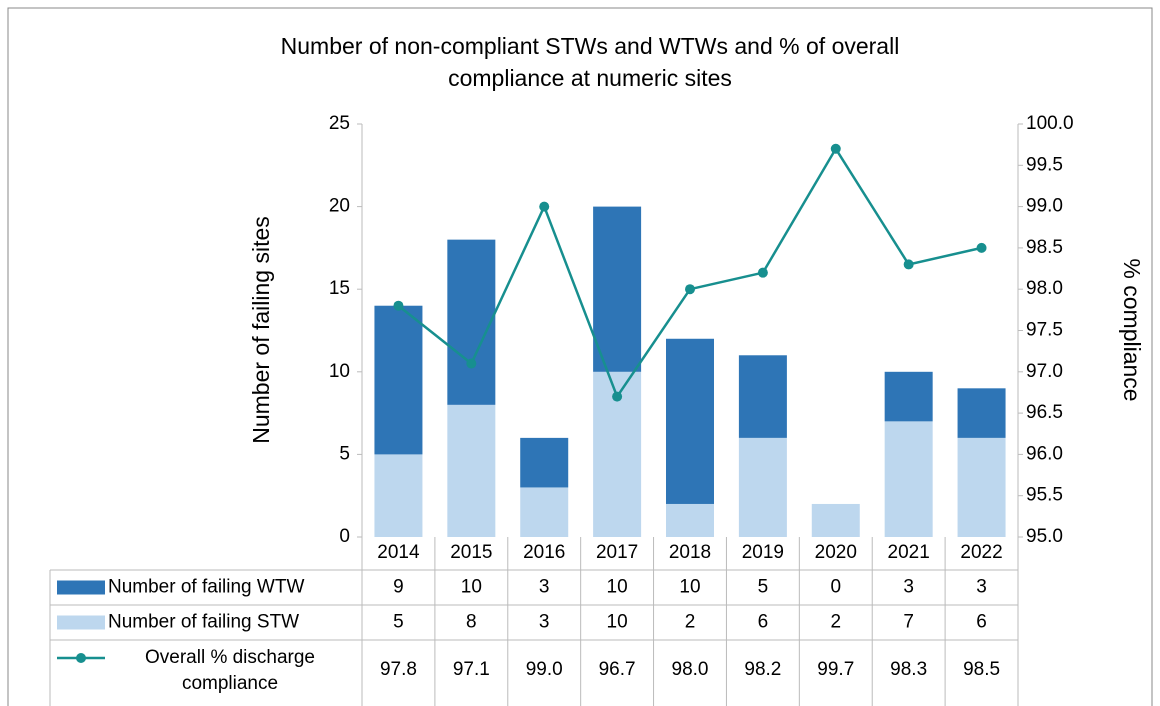 Image resolution: width=1160 pixels, height=706 pixels. I want to click on legend-label: Number of failing WTW, so click(206, 587).